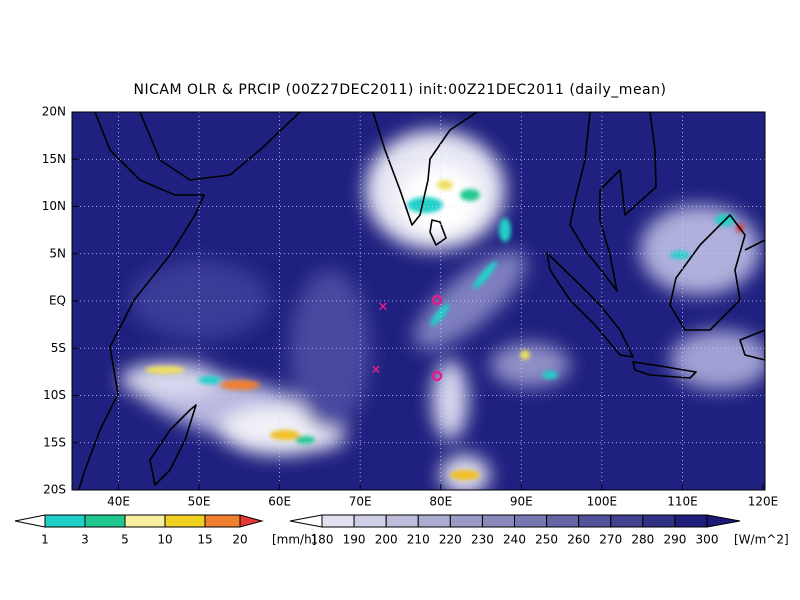  What do you see at coordinates (546, 540) in the screenshot?
I see `colorbar-label: 250` at bounding box center [546, 540].